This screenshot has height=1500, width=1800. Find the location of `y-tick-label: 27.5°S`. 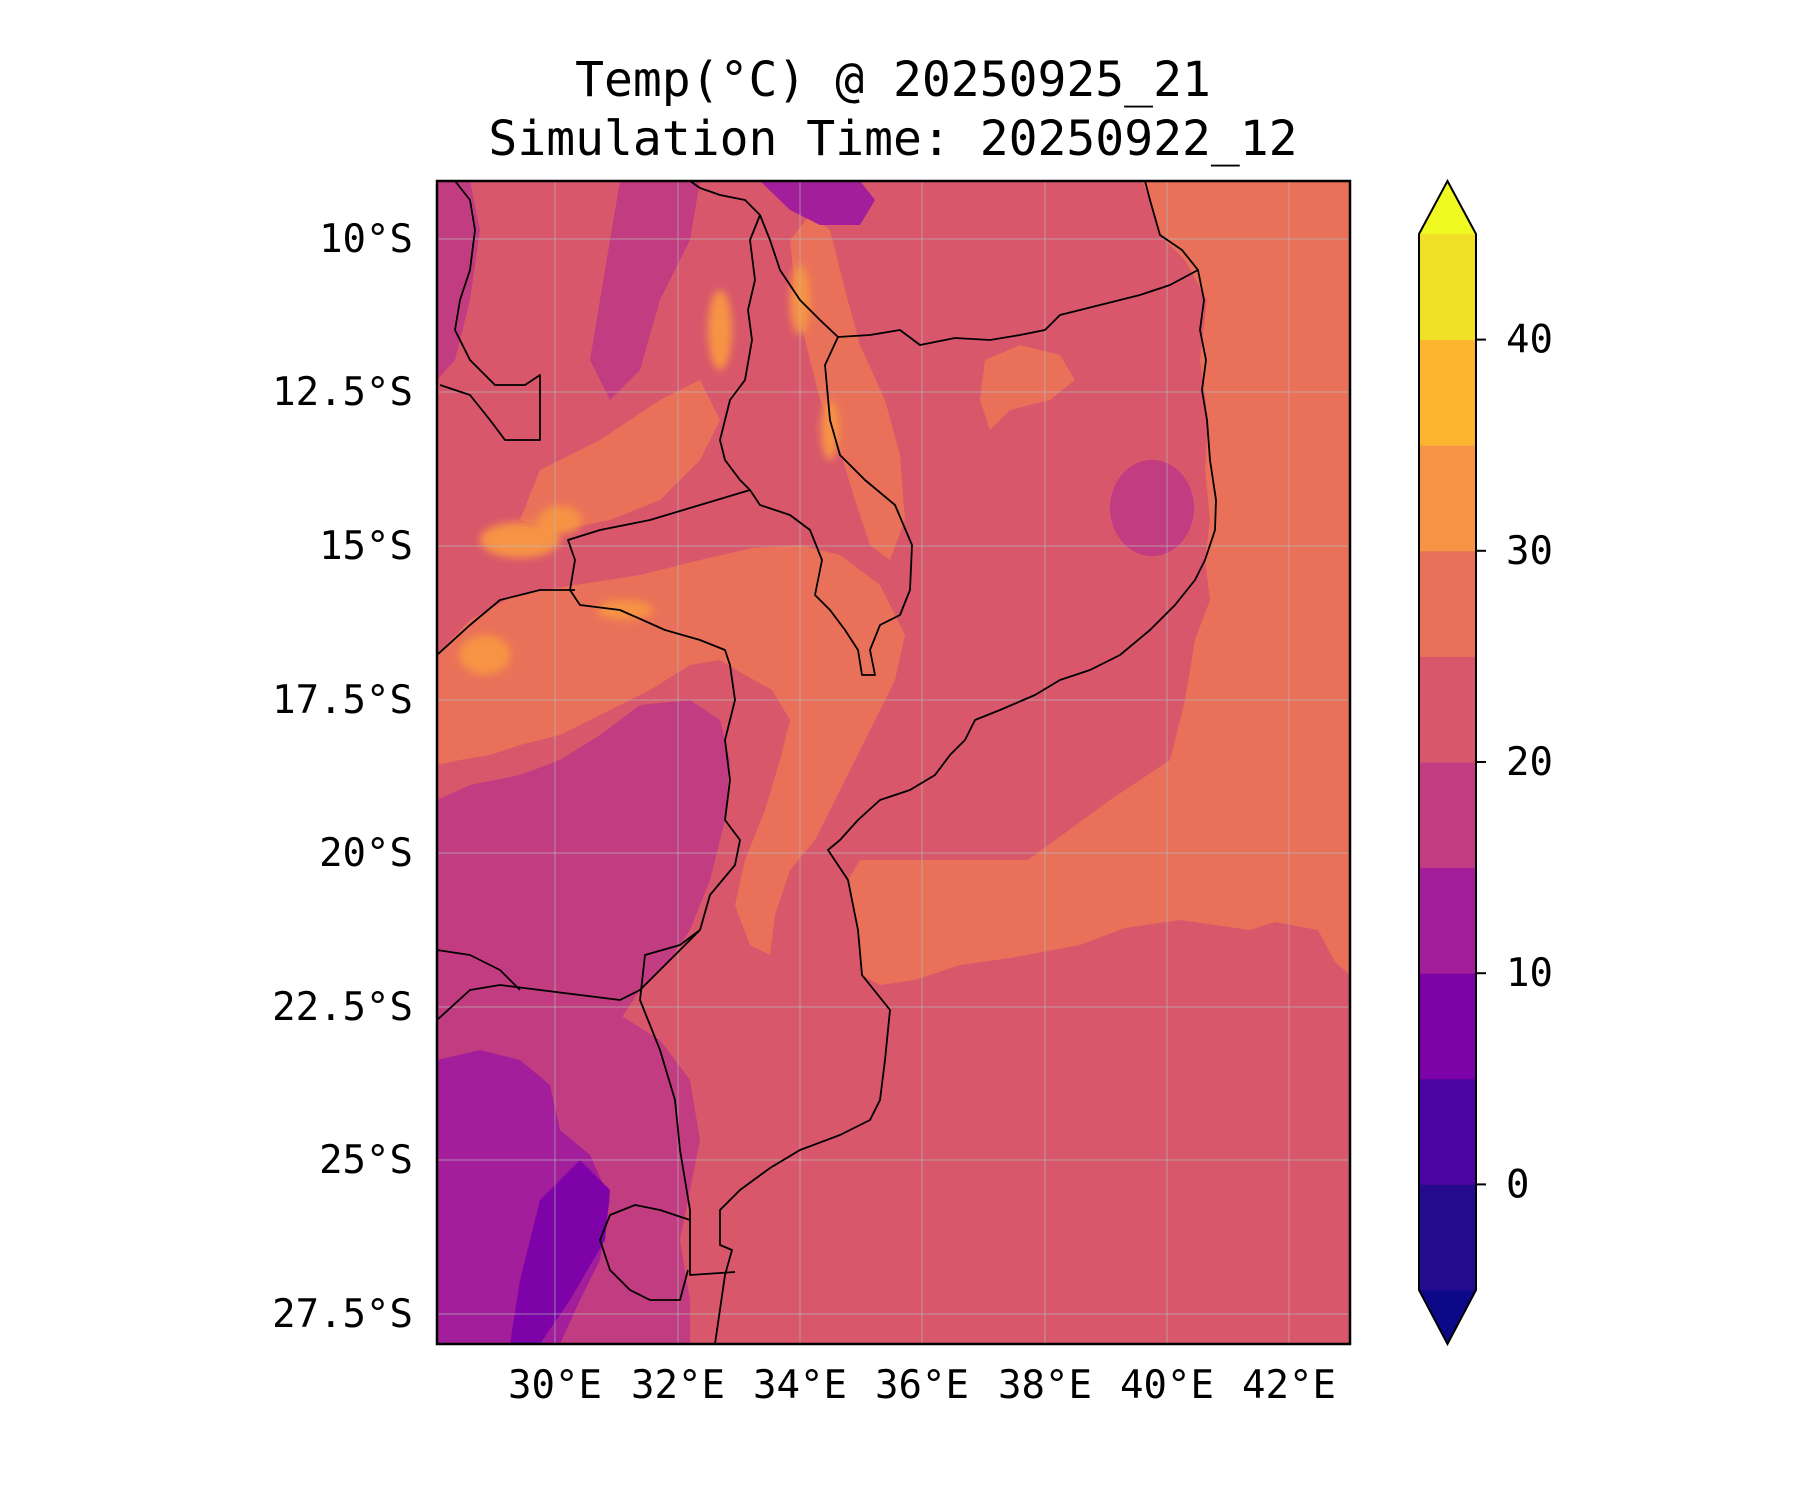

y-tick-label: 27.5°S is located at coordinates (342, 1314).